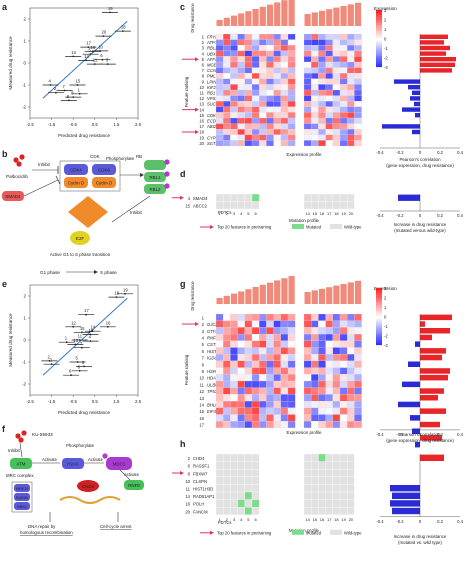 Image resolution: width=474 pixels, height=565 pixels. I want to click on a-xtick-label: 1.5, so click(116, 124).